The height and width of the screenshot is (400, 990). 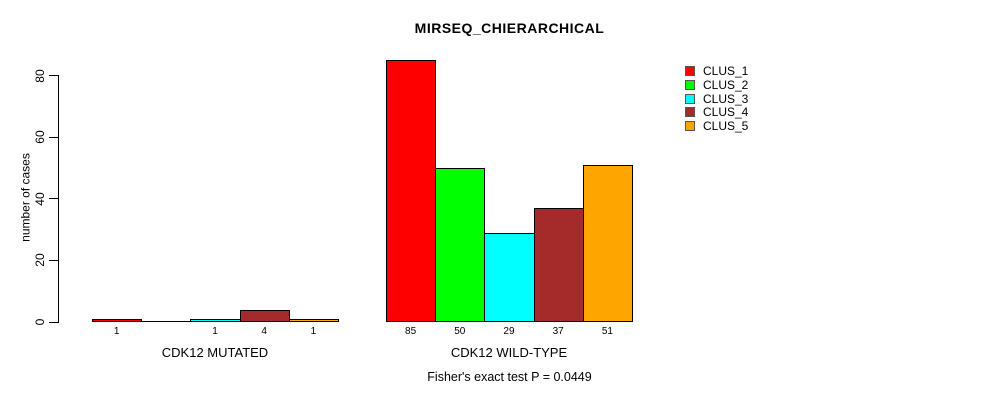 I want to click on legend-row: CLUS_5, so click(x=716, y=126).